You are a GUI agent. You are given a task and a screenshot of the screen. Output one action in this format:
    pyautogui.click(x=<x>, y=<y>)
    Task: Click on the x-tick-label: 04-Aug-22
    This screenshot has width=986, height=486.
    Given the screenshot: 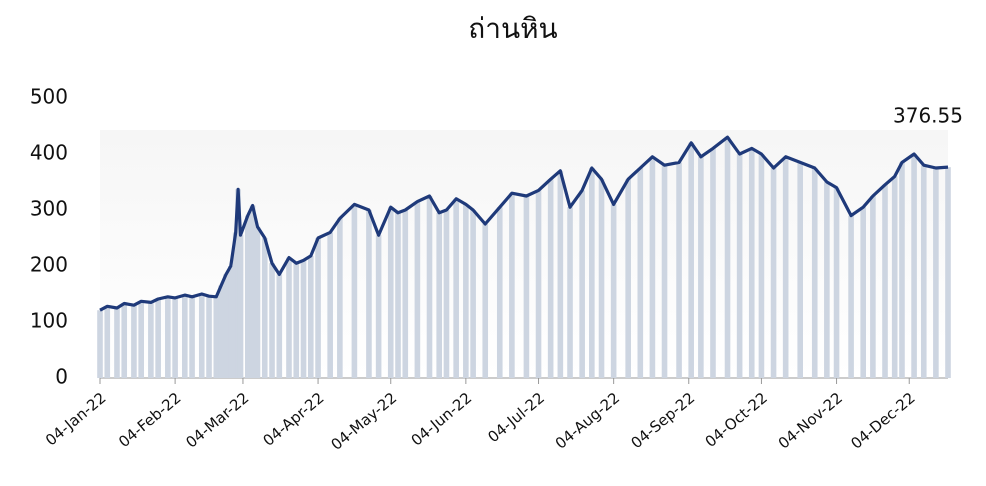 What is the action you would take?
    pyautogui.click(x=587, y=421)
    